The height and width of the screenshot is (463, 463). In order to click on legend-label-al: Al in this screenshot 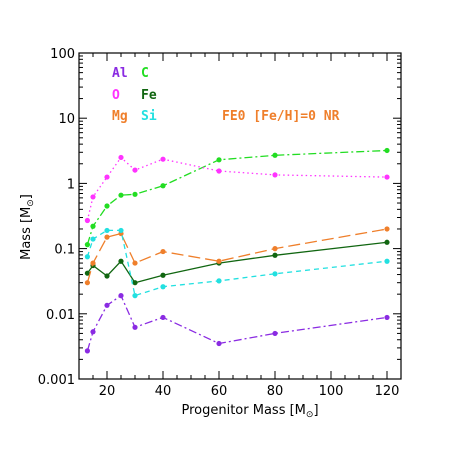, I will do `click(120, 73)`.